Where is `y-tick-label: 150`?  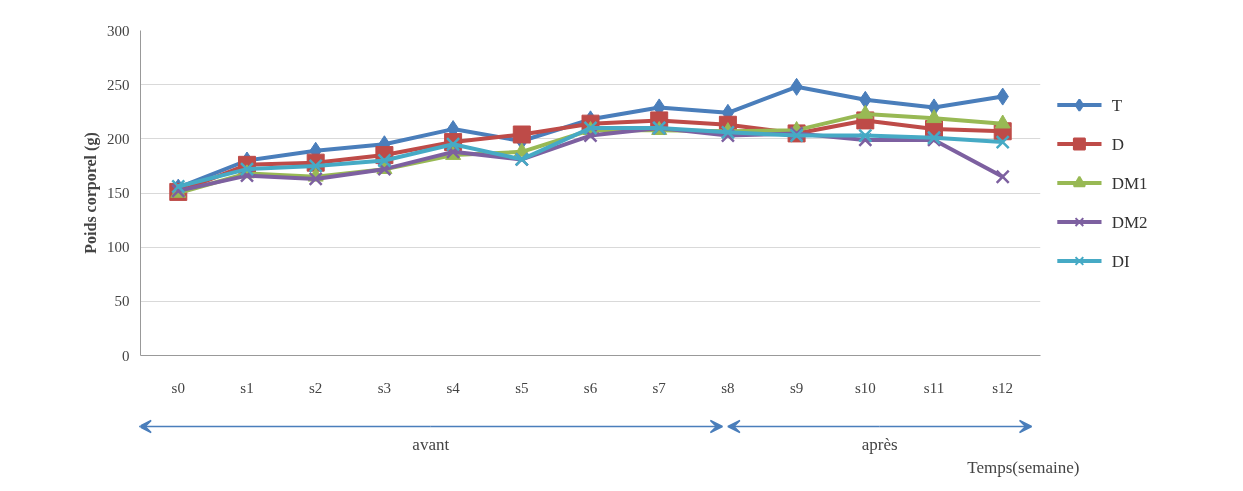 y-tick-label: 150 is located at coordinates (118, 193).